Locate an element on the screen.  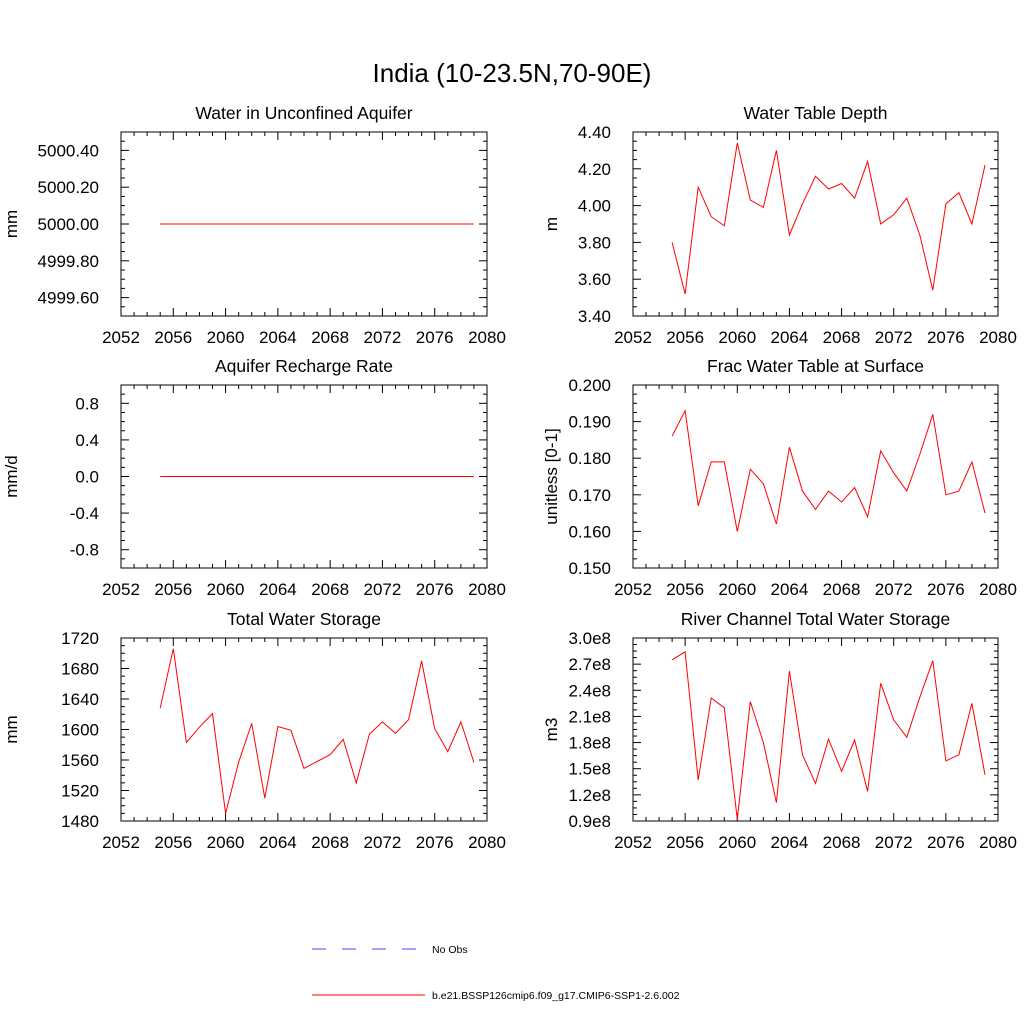
y-tick-label: 0.150 is located at coordinates (589, 568).